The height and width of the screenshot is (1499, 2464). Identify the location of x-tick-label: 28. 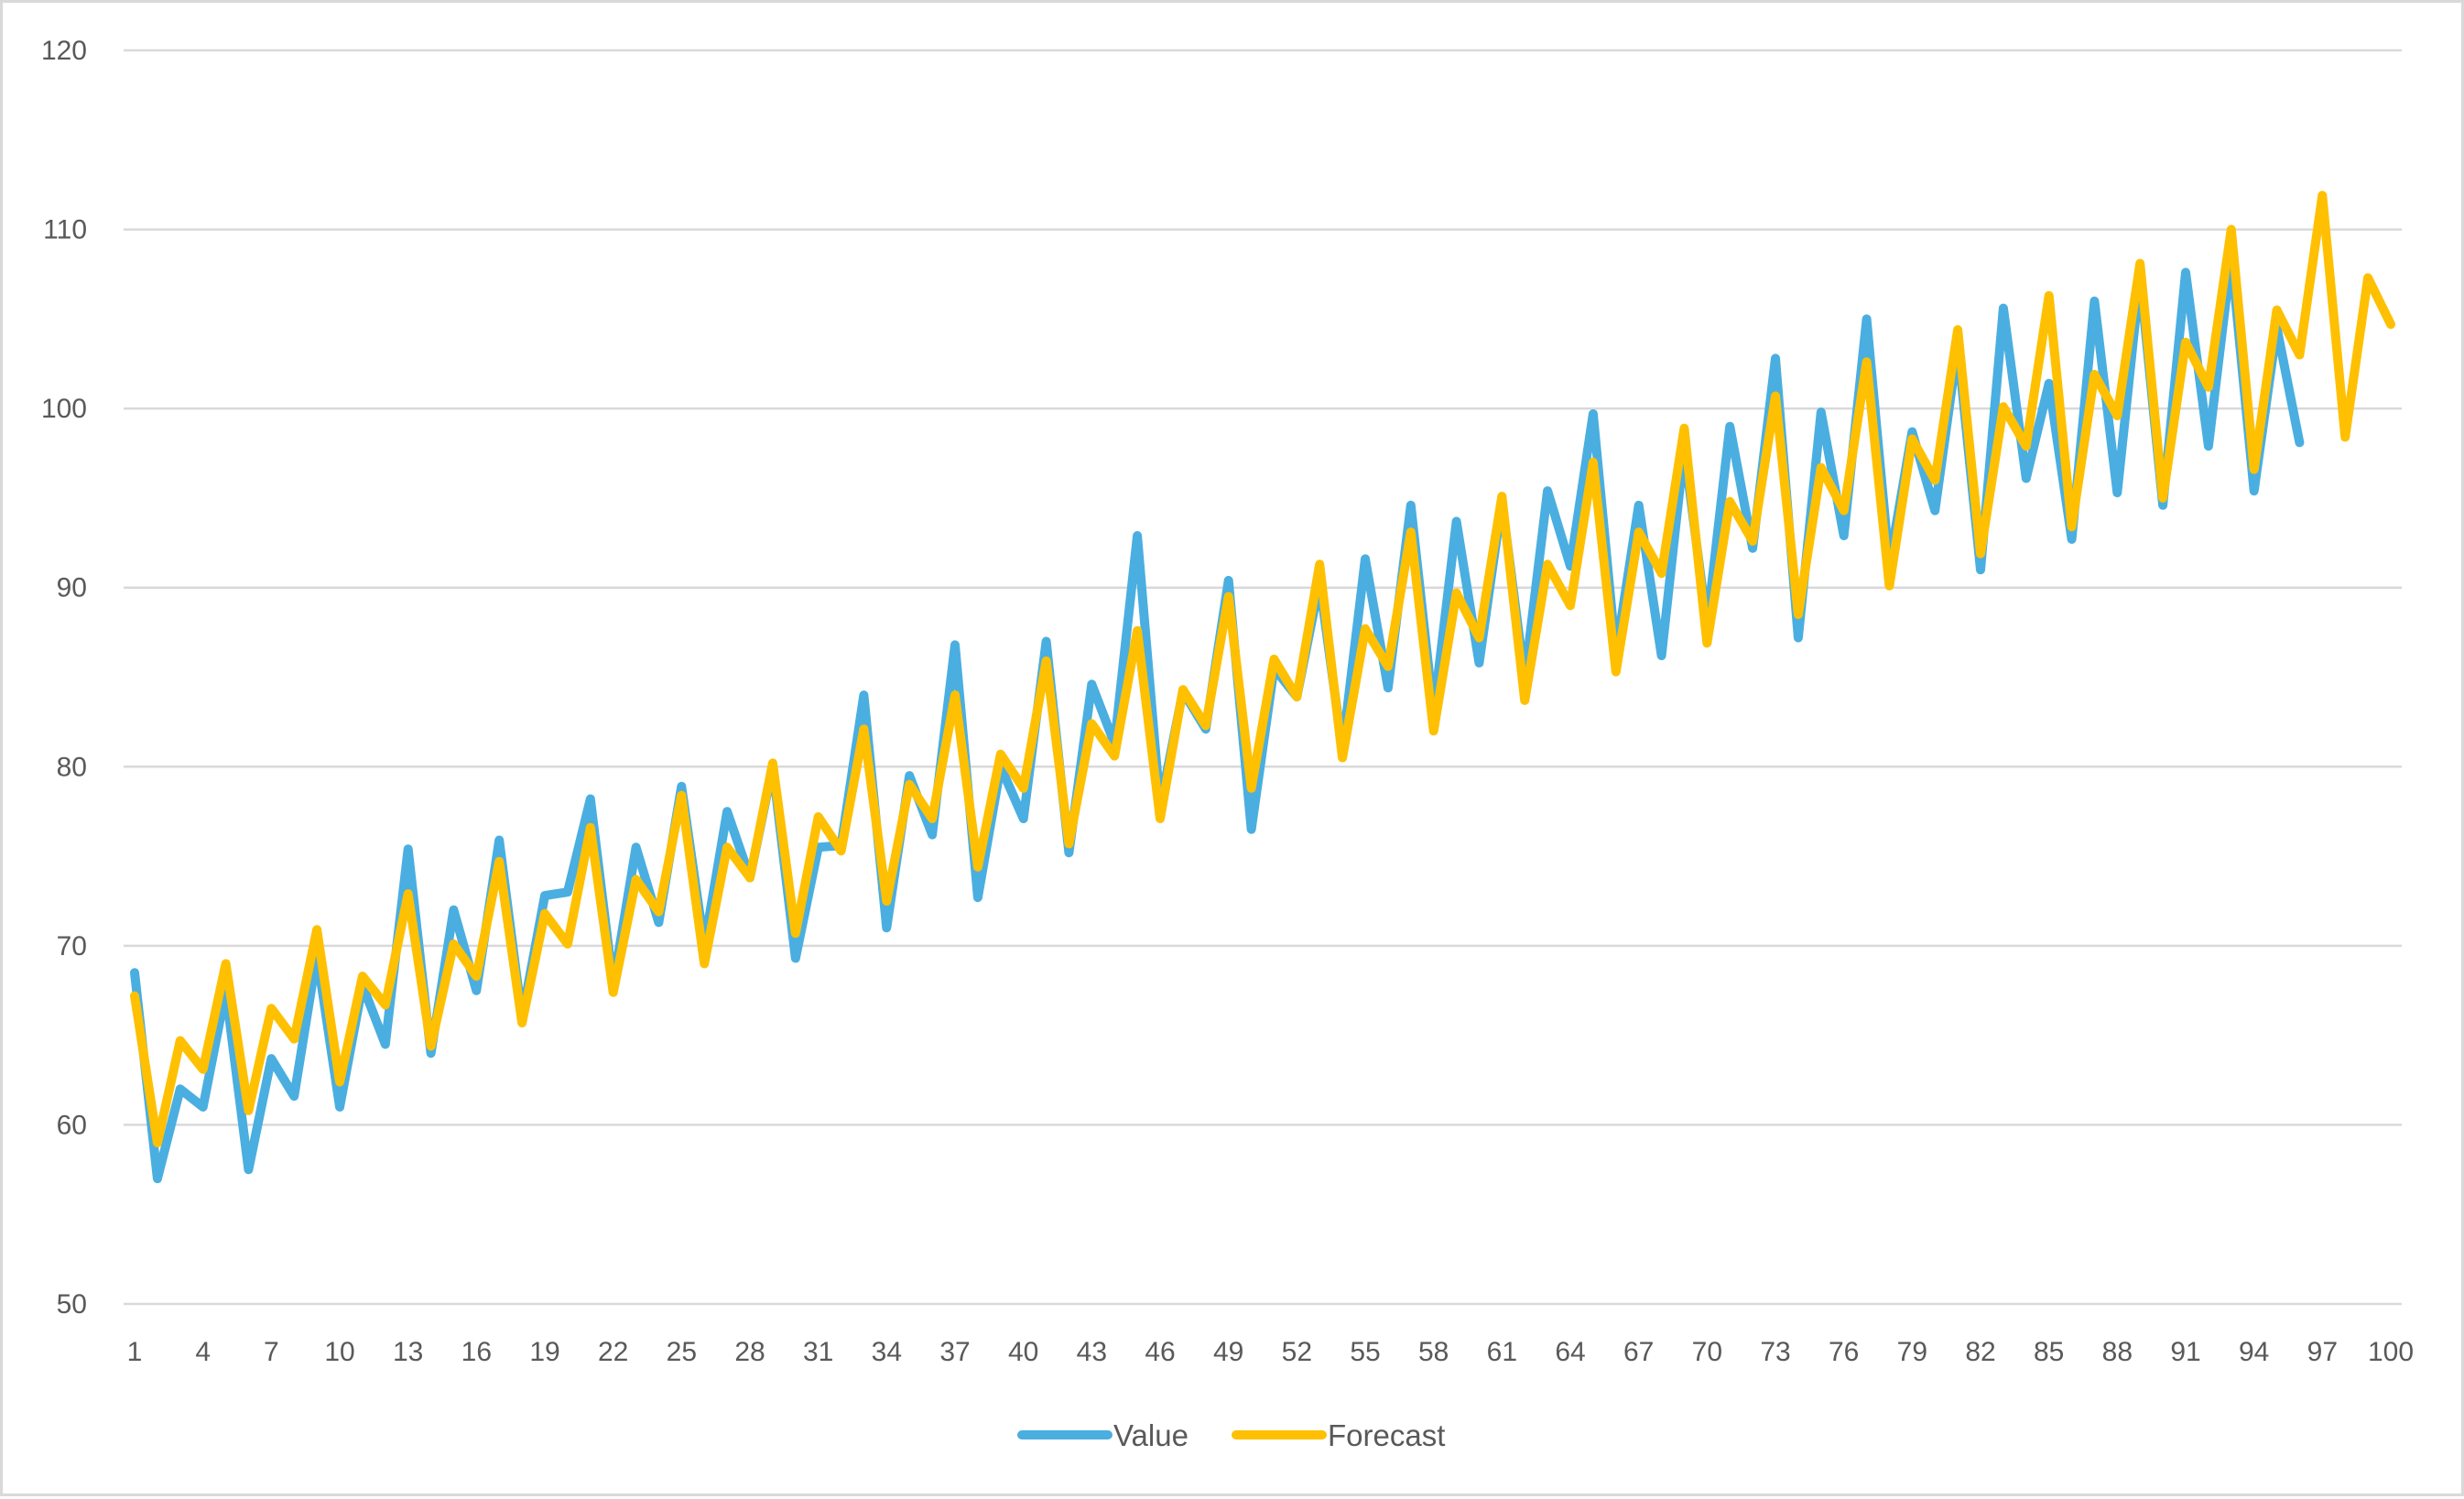
(750, 1352).